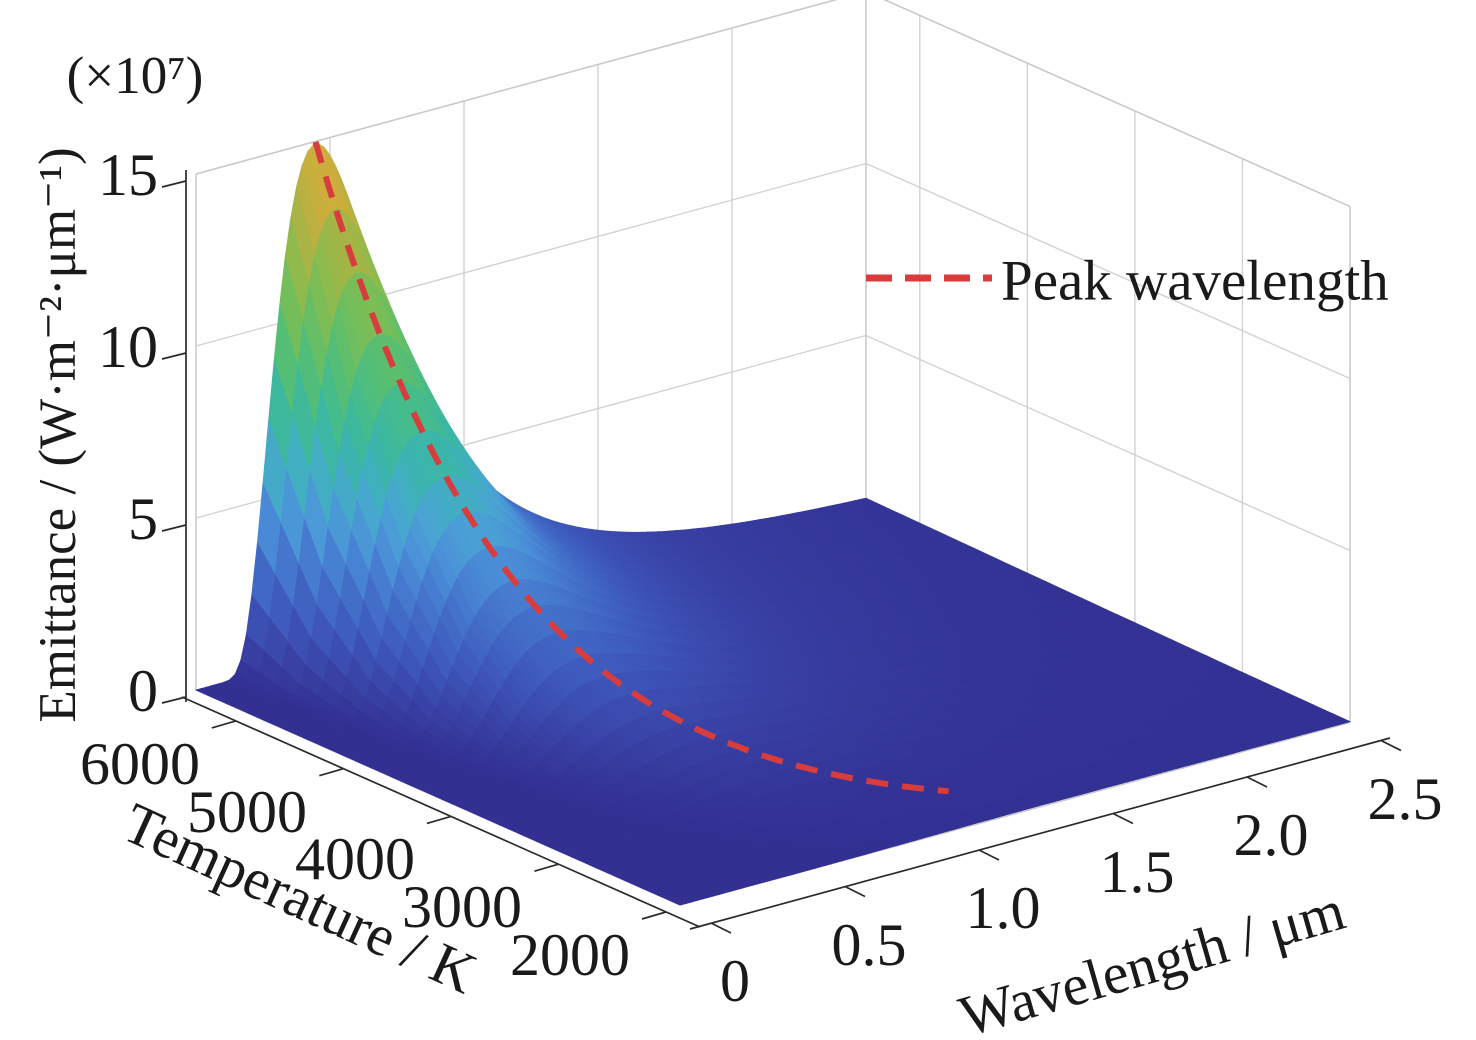 This screenshot has height=1040, width=1476. Describe the element at coordinates (1195, 281) in the screenshot. I see `legend-label: Peak wavelength` at that location.